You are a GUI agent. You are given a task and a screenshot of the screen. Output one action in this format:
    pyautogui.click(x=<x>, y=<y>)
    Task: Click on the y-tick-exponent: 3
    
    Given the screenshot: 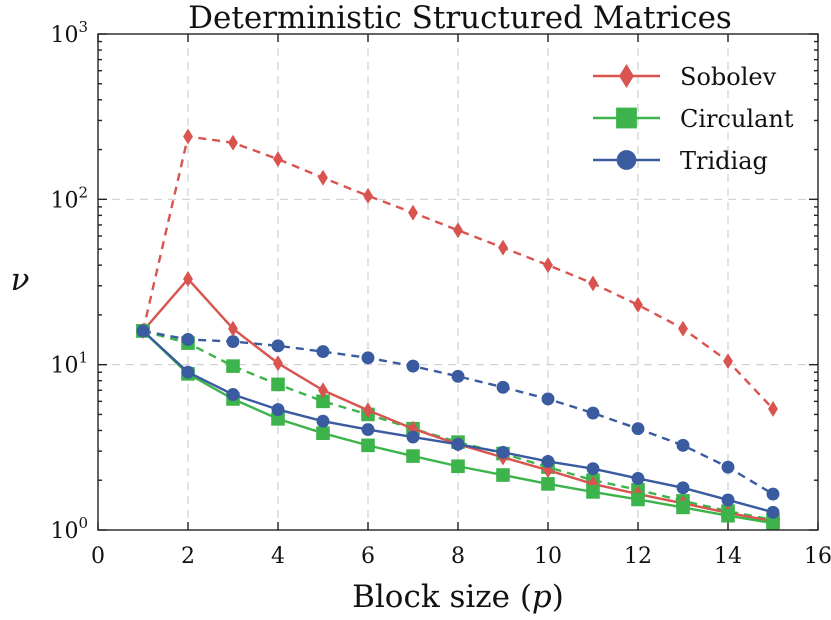 What is the action you would take?
    pyautogui.click(x=83, y=27)
    